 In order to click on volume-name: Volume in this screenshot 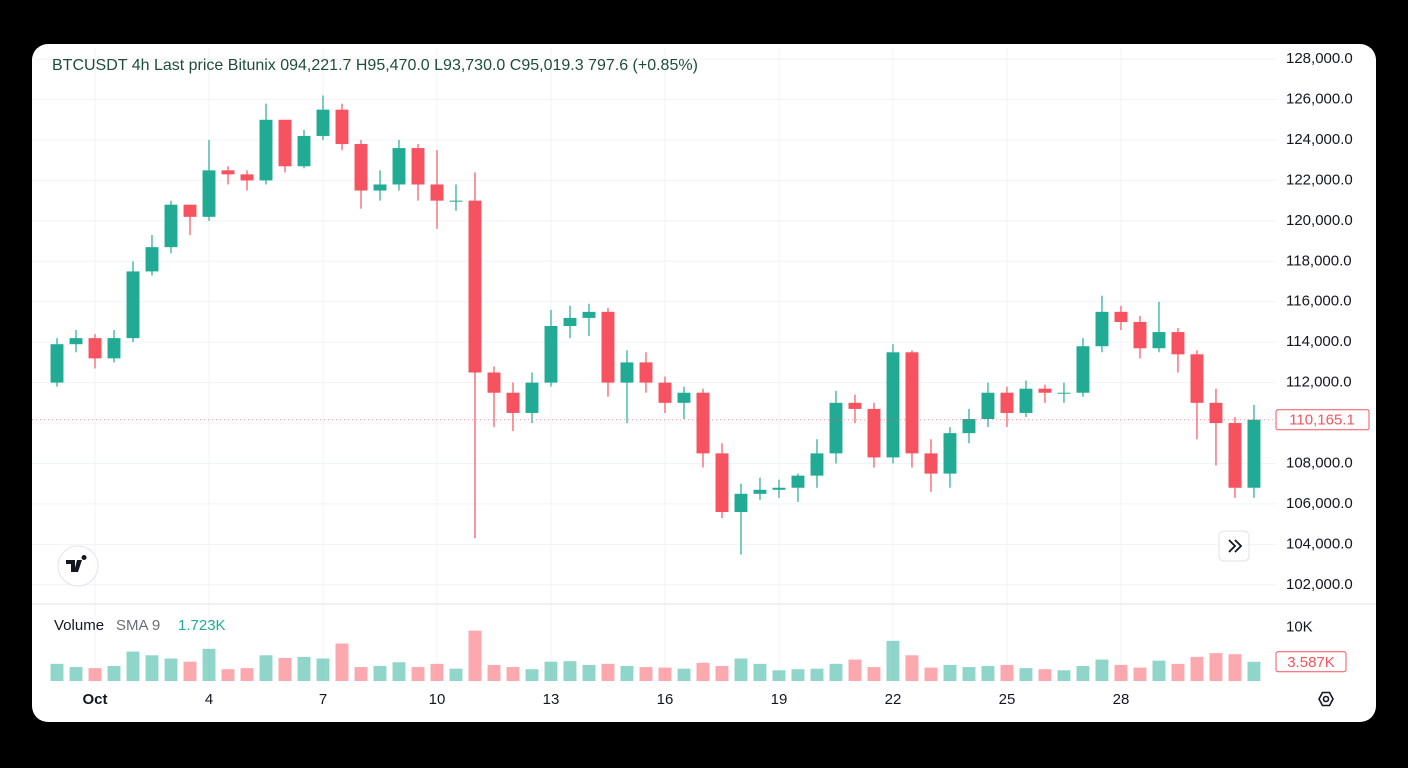, I will do `click(79, 625)`.